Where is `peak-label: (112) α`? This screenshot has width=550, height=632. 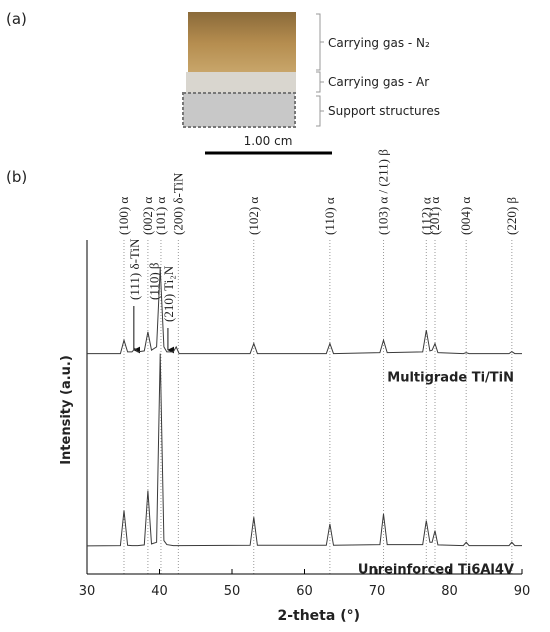 peak-label: (112) α is located at coordinates (425, 216).